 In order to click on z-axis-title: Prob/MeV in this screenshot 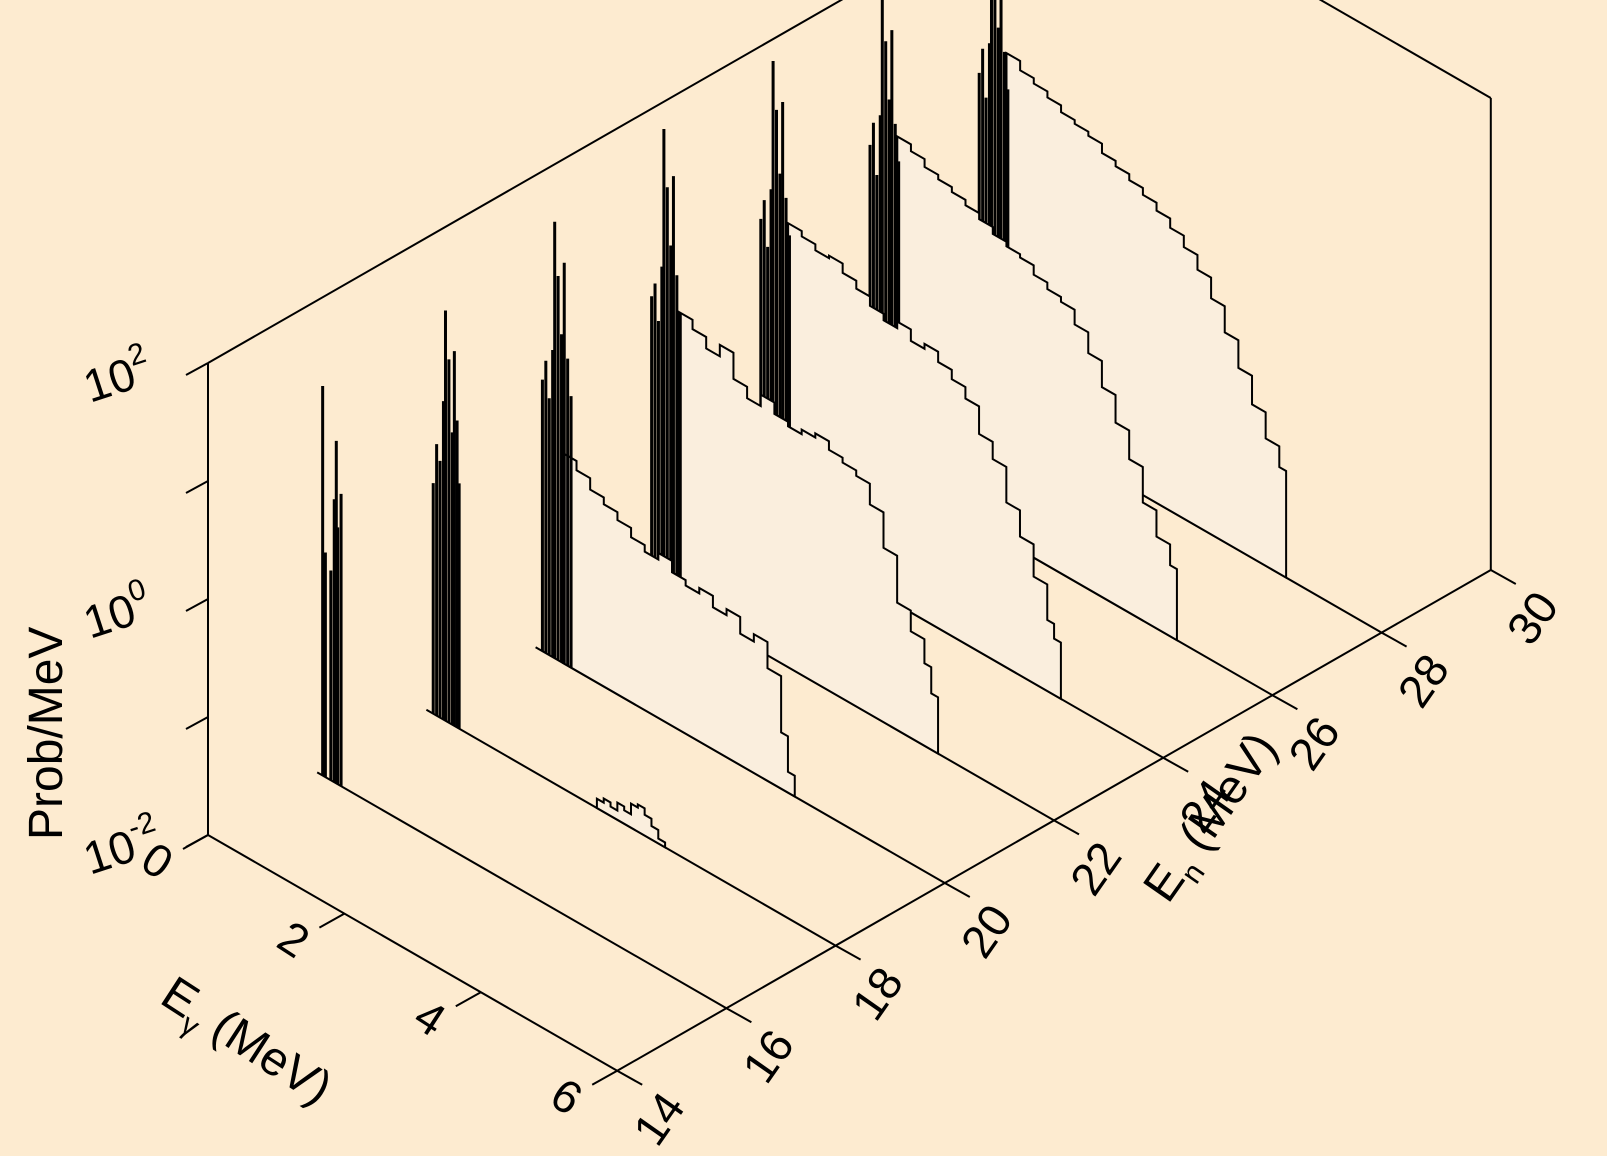, I will do `click(46, 733)`.